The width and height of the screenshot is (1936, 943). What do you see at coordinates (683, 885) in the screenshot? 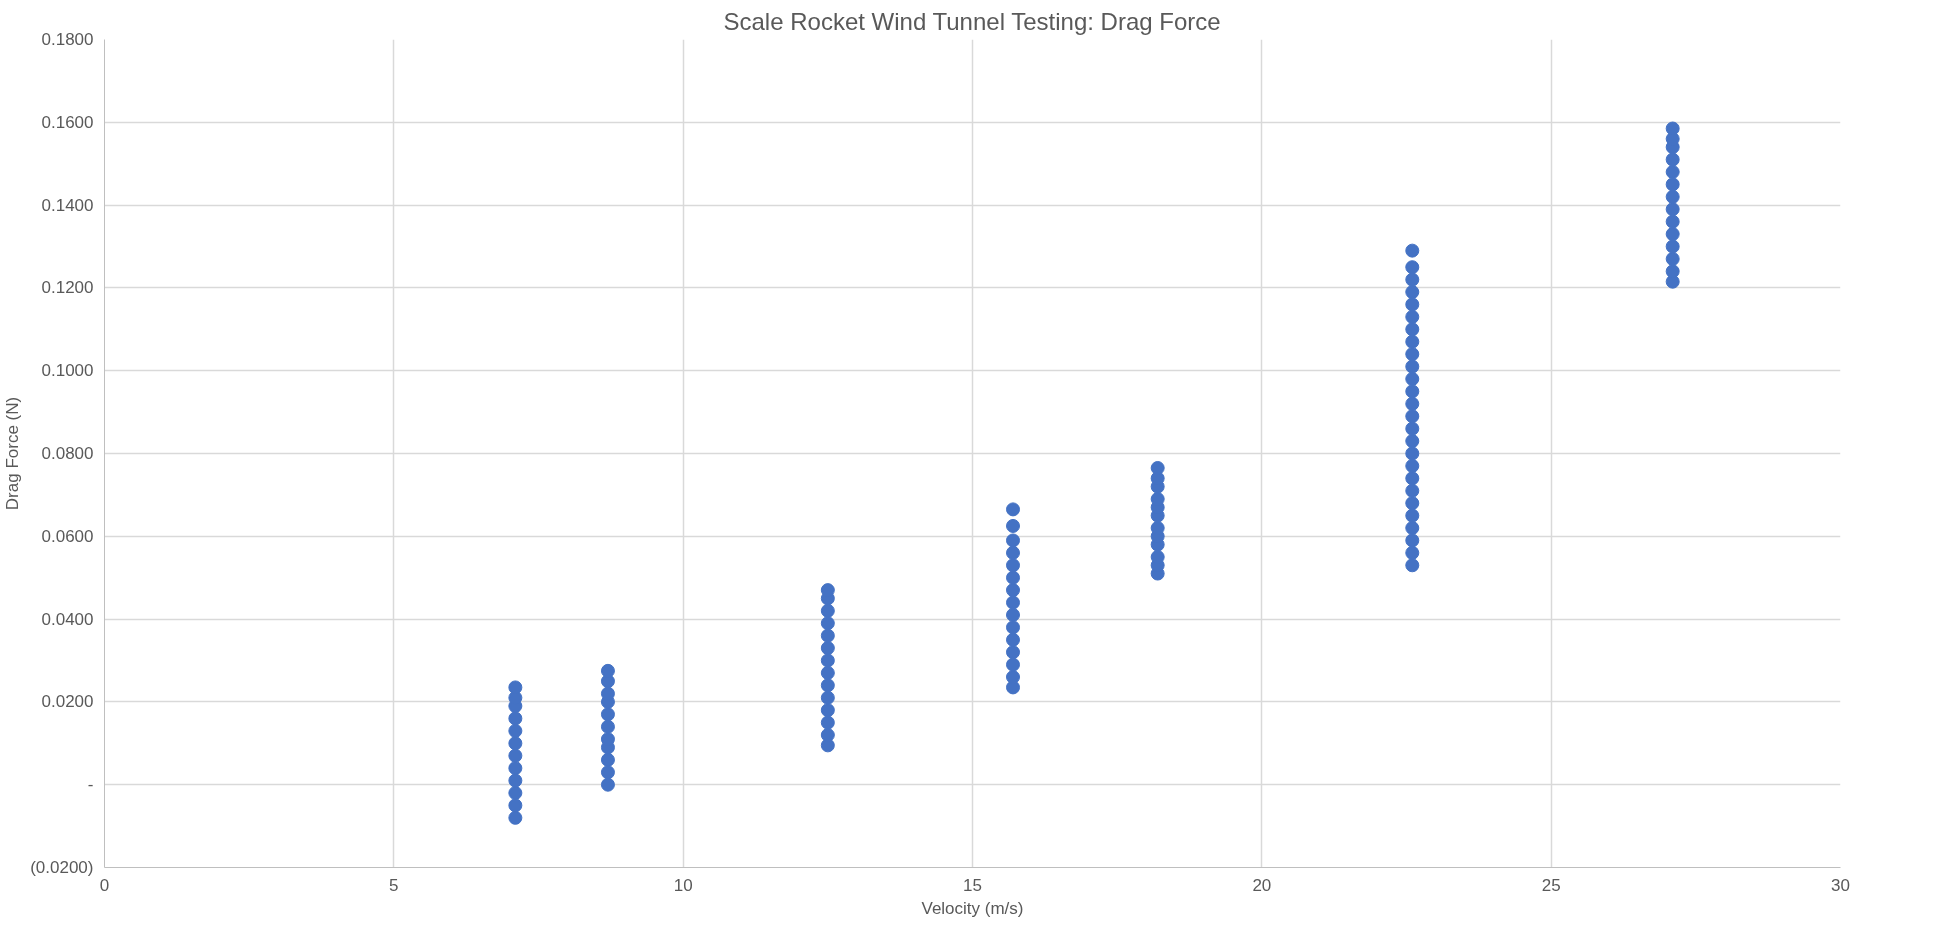
I see `x-tick-label: 10` at bounding box center [683, 885].